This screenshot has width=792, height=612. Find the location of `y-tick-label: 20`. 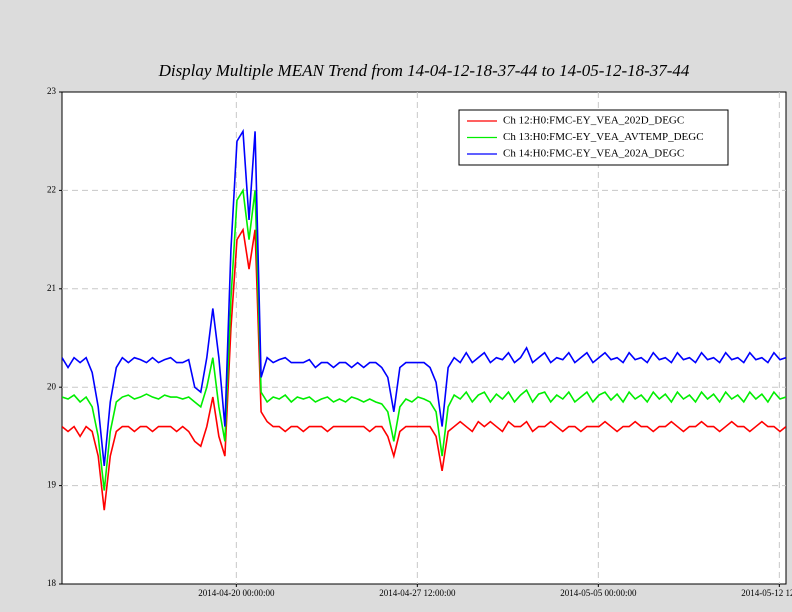

y-tick-label: 20 is located at coordinates (52, 386).